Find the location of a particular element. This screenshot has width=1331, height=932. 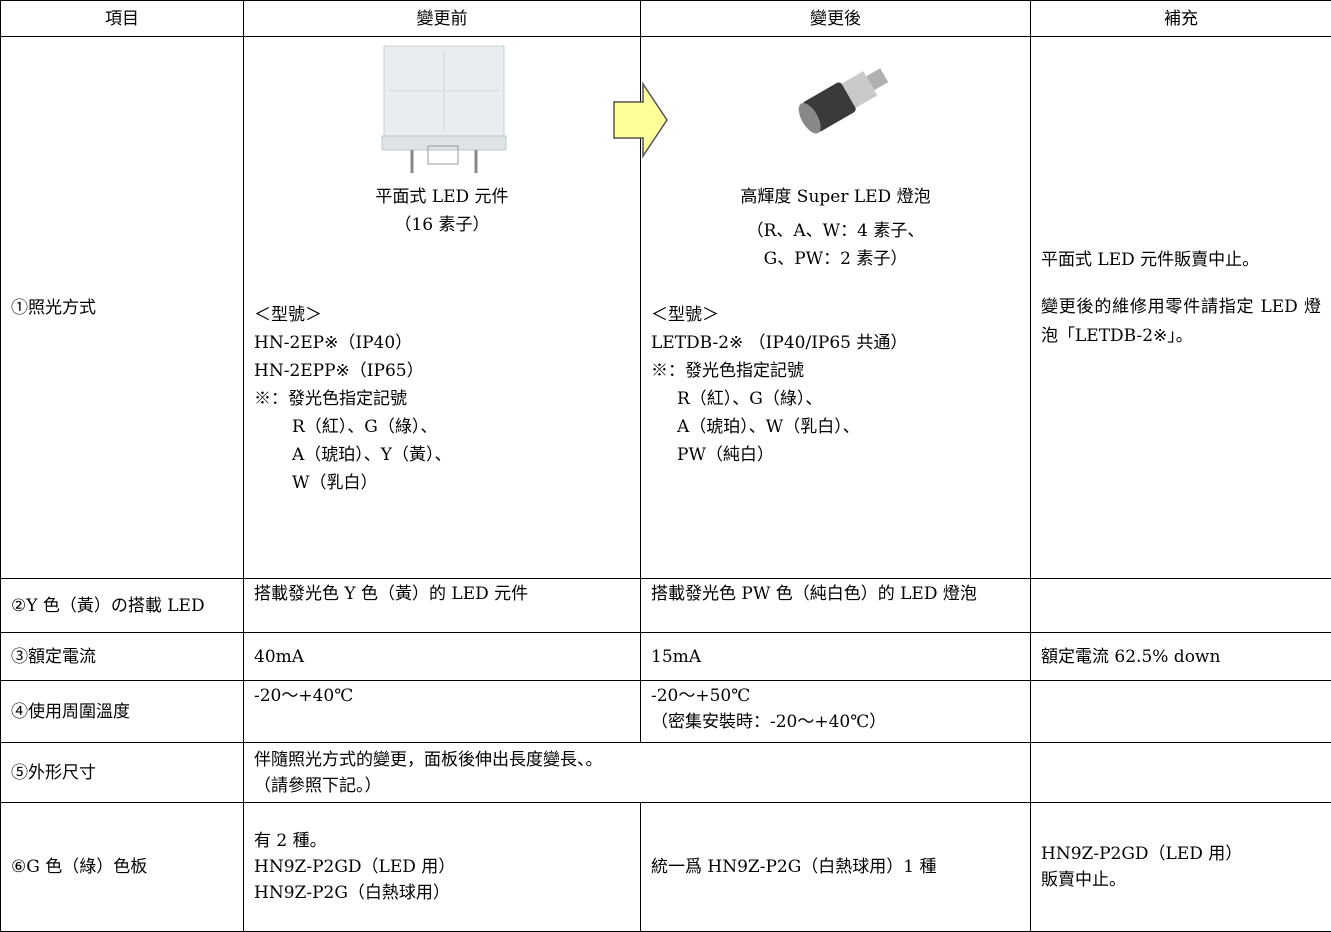

before-cell: 搭載發光色 Y 色（黃）的 LED 元件 is located at coordinates (442, 606).